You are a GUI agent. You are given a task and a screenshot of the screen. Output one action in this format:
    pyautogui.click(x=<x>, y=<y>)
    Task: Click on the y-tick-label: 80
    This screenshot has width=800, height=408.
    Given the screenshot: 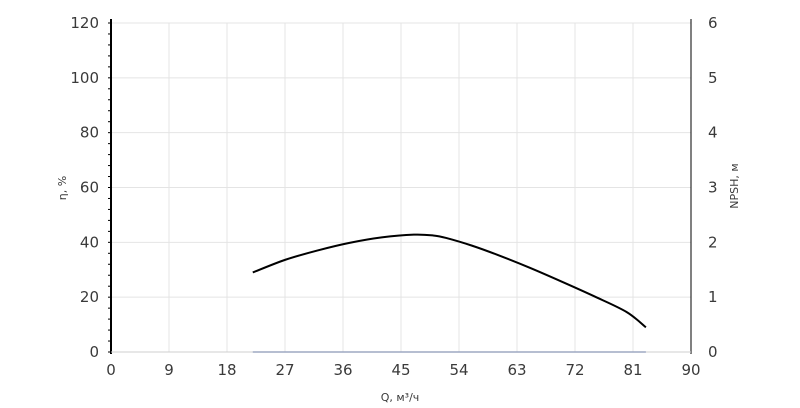 What is the action you would take?
    pyautogui.click(x=89, y=133)
    